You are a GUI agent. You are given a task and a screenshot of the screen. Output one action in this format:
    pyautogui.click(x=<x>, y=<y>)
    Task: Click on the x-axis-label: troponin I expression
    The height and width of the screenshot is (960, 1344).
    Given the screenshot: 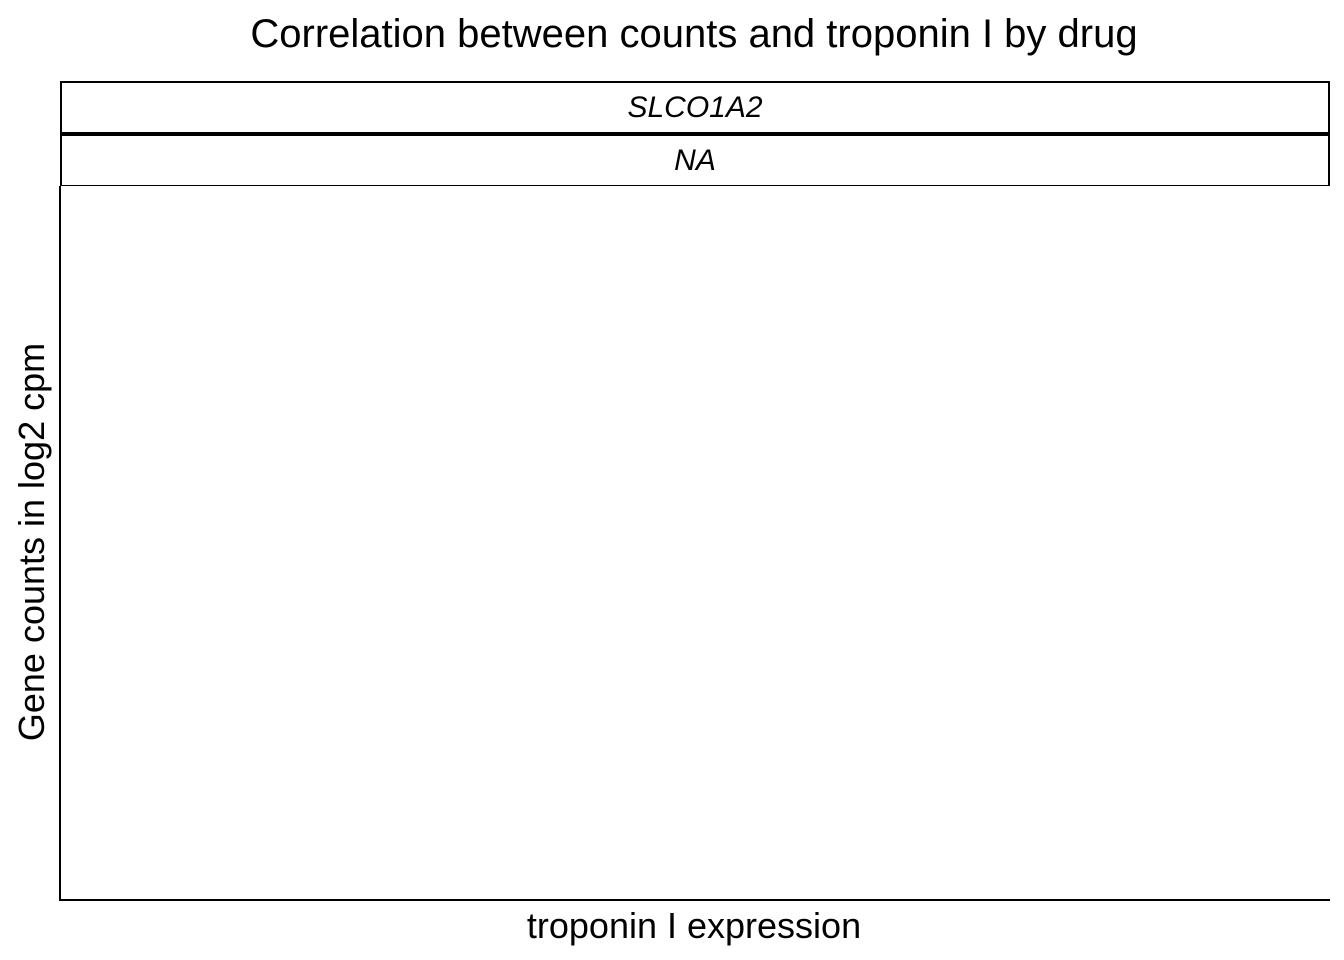 What is the action you would take?
    pyautogui.click(x=694, y=925)
    